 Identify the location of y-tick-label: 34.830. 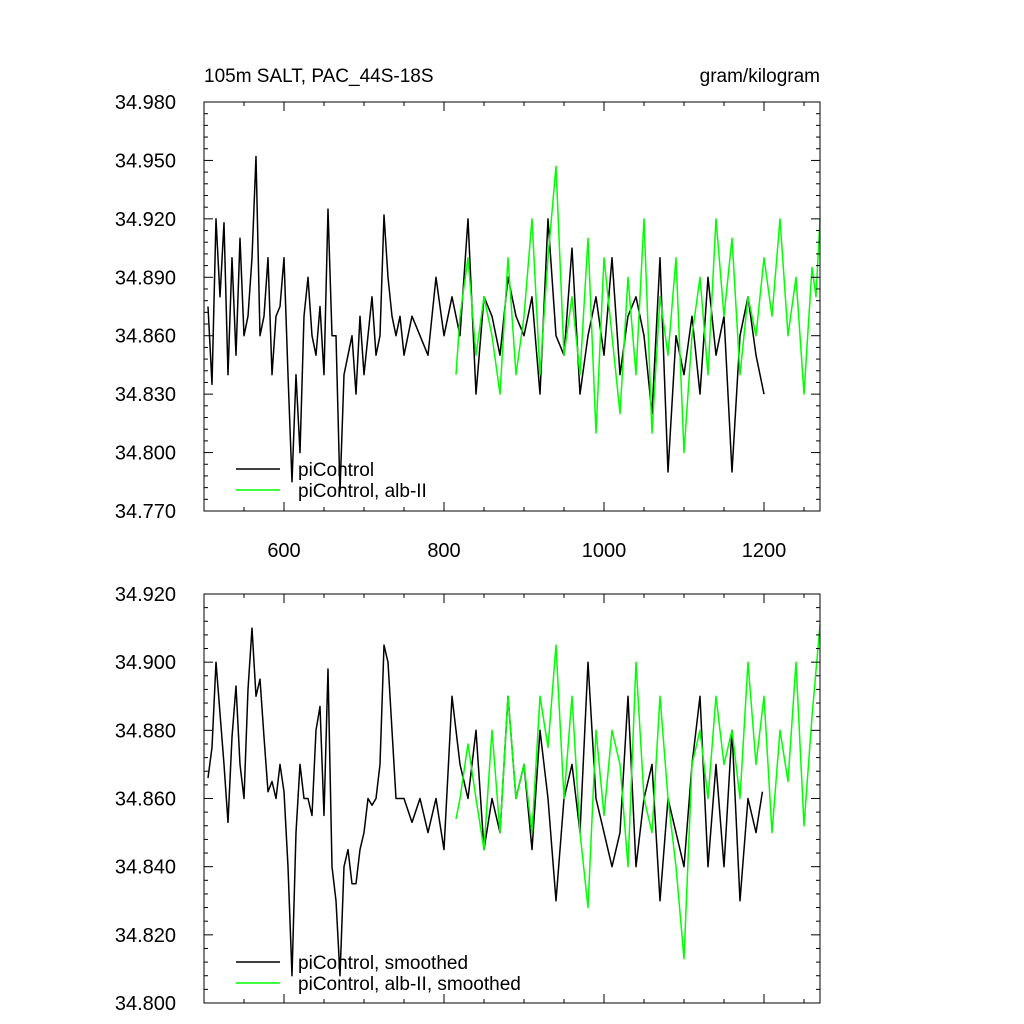
(145, 395).